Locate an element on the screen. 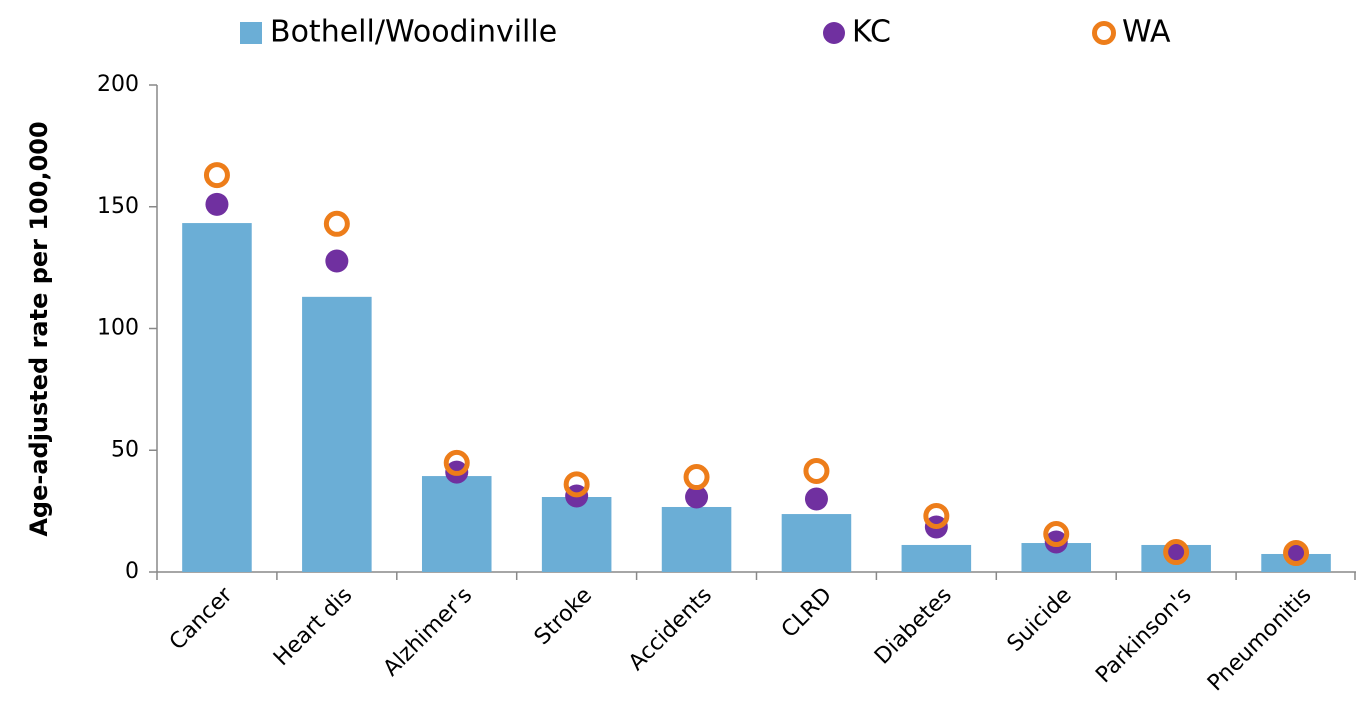  x-tick-label: Parkinson's is located at coordinates (1143, 635).